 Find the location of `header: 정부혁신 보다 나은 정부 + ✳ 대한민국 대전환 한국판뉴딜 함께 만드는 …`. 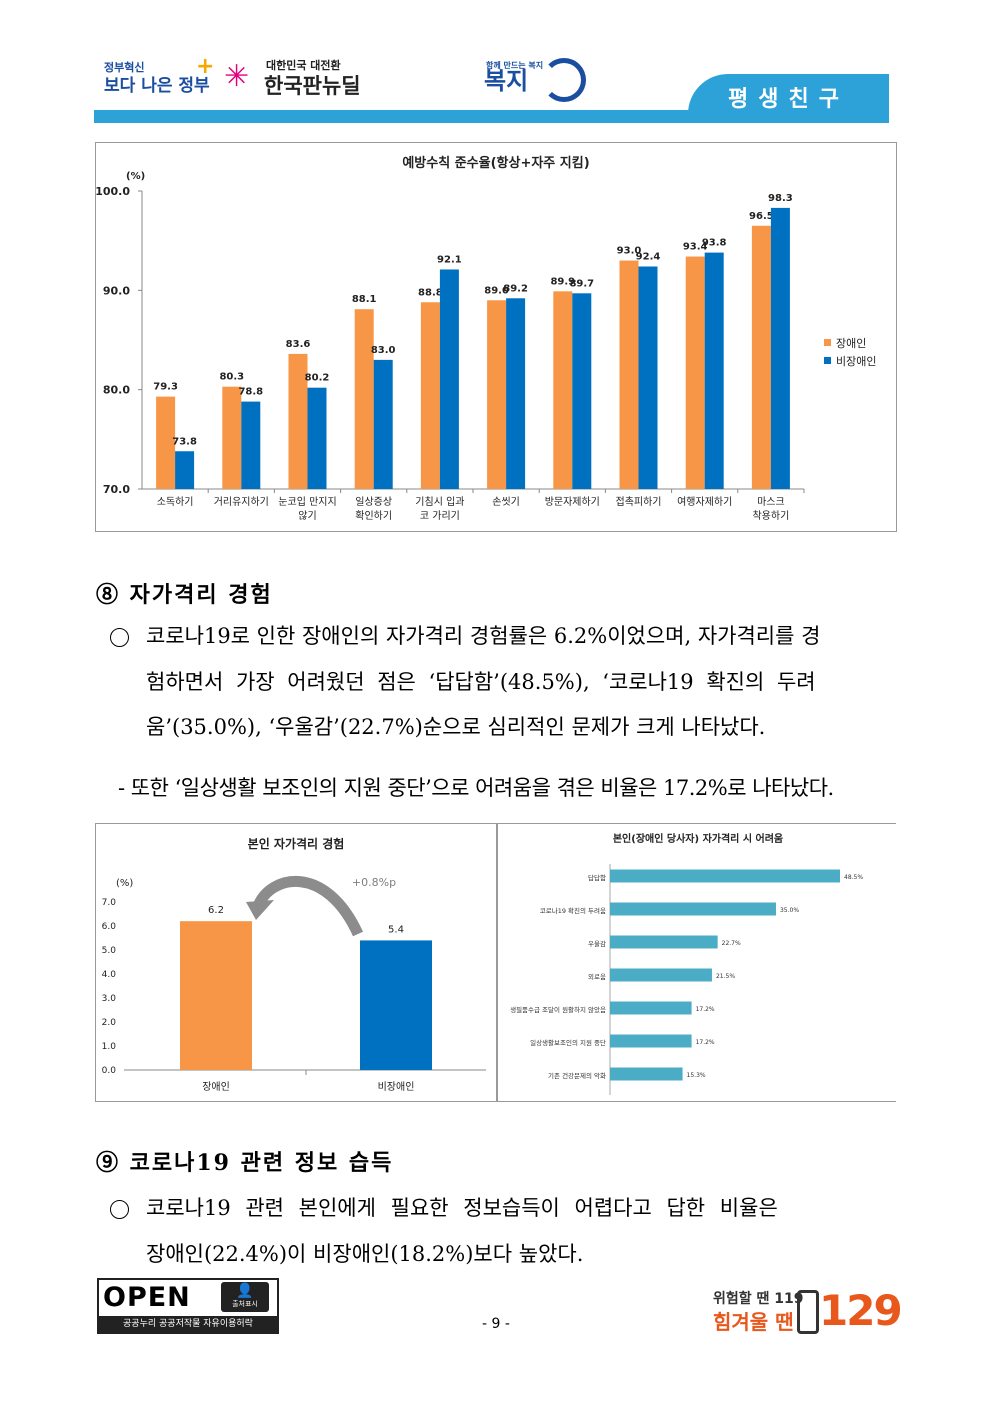

header: 정부혁신 보다 나은 정부 + ✳ 대한민국 대전환 한국판뉴딜 함께 만드는 … is located at coordinates (491, 82).